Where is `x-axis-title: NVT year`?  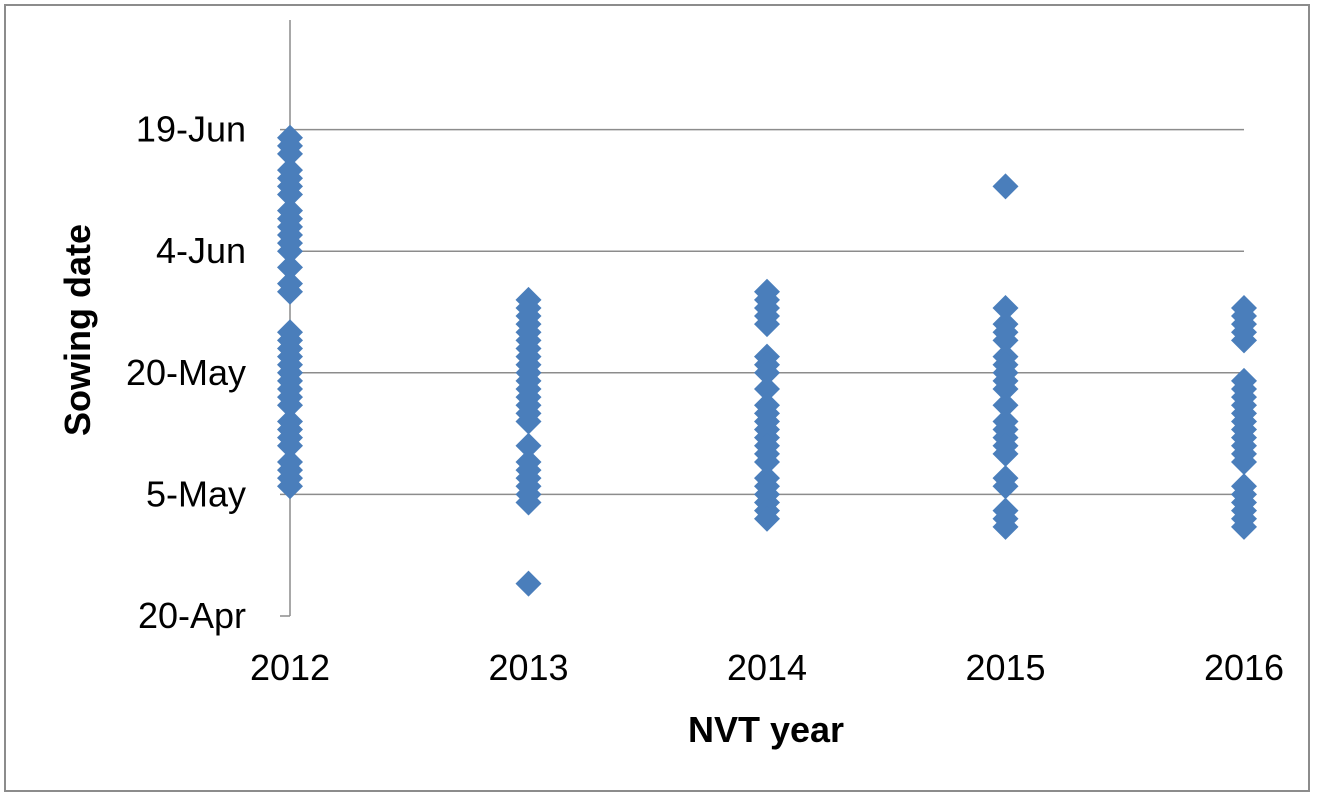 x-axis-title: NVT year is located at coordinates (766, 729).